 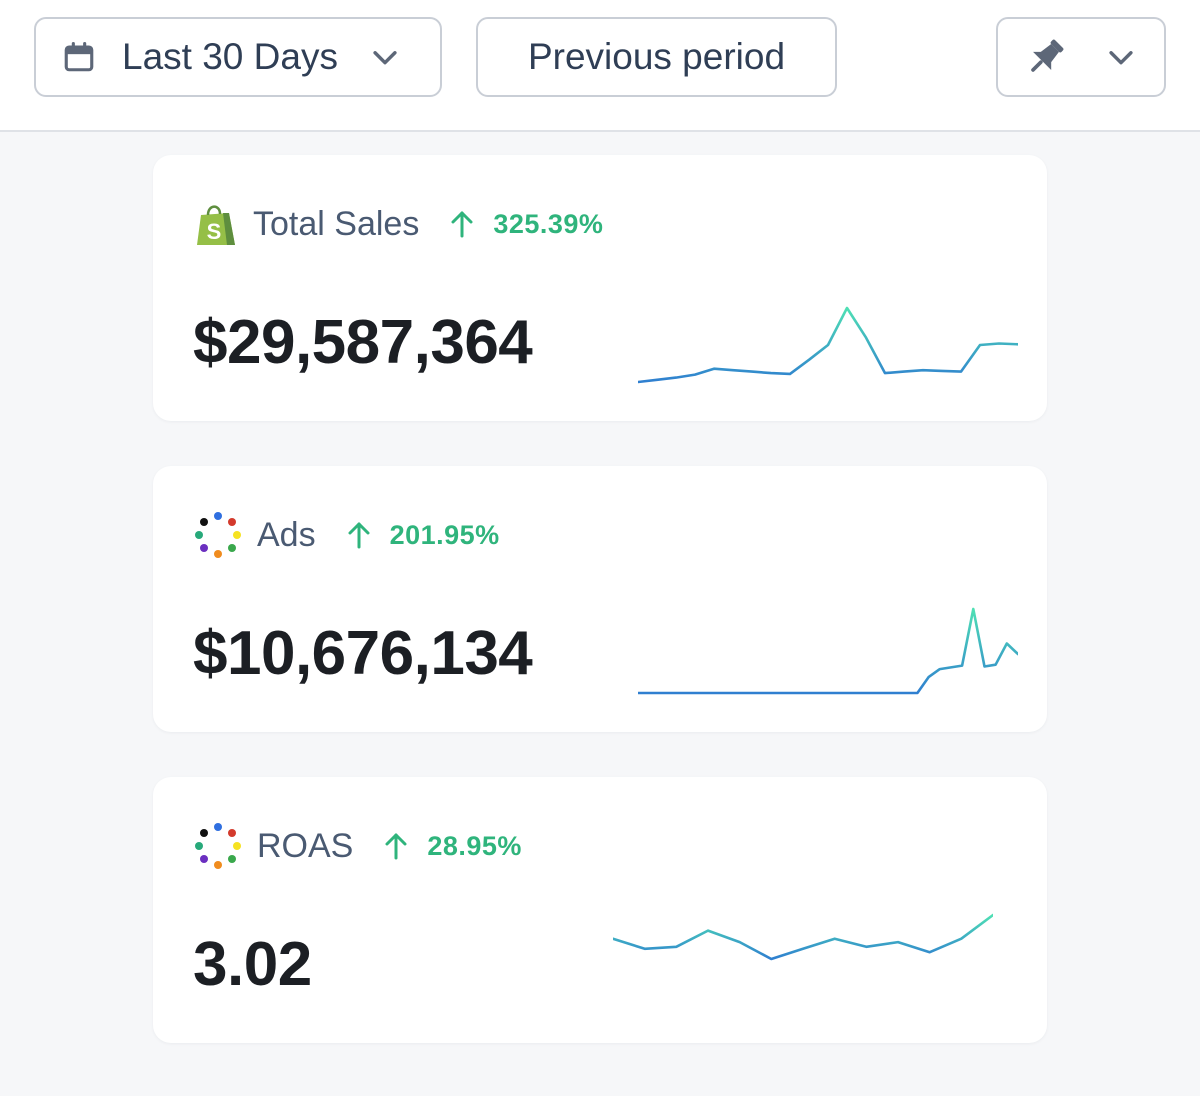 What do you see at coordinates (363, 342) in the screenshot?
I see `metric-value: $29,587,364` at bounding box center [363, 342].